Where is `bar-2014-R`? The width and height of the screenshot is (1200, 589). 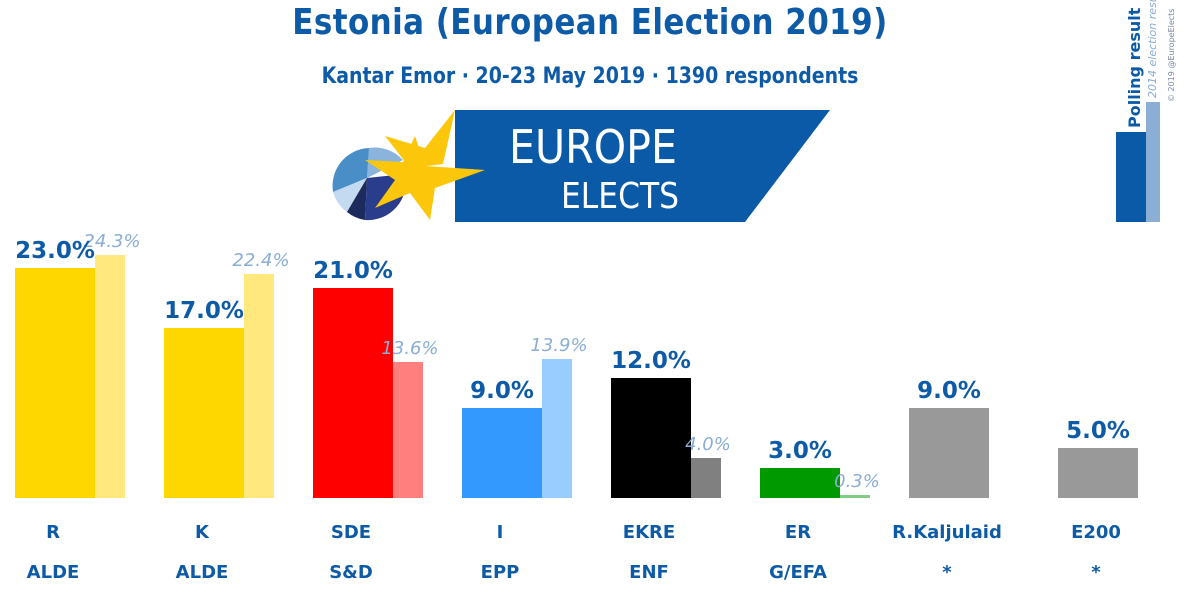 bar-2014-R is located at coordinates (110, 376).